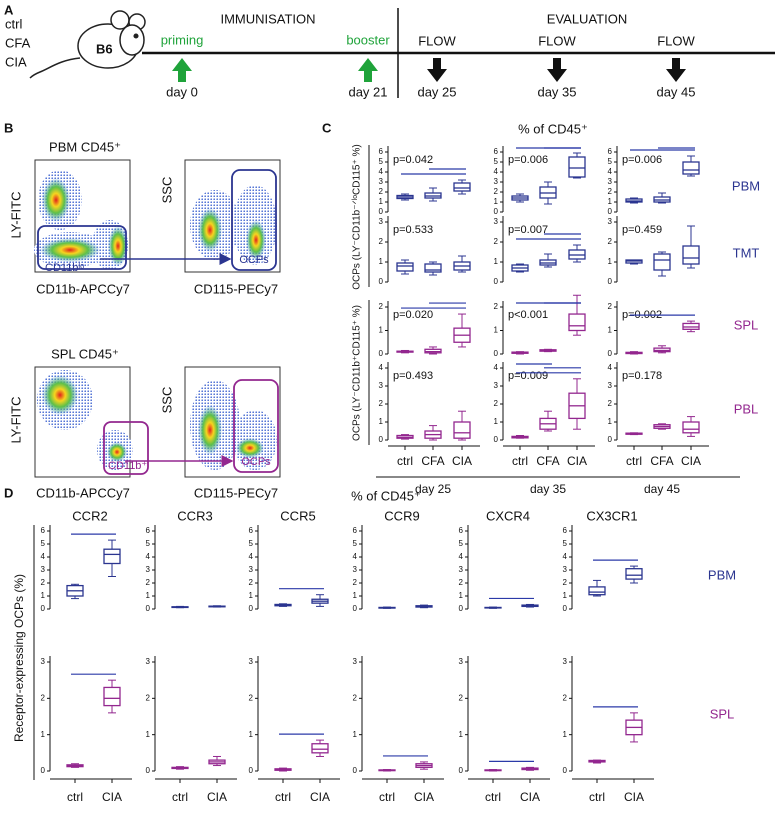 This screenshot has height=822, width=775. I want to click on receptor-label: CX3CR1, so click(611, 515).